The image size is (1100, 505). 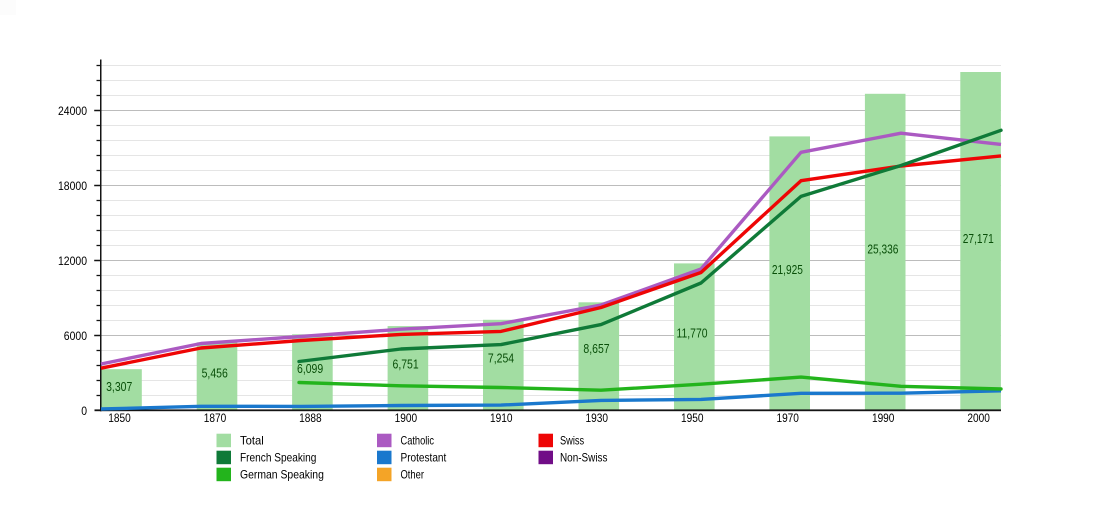 What do you see at coordinates (406, 418) in the screenshot?
I see `svg-text: 1900` at bounding box center [406, 418].